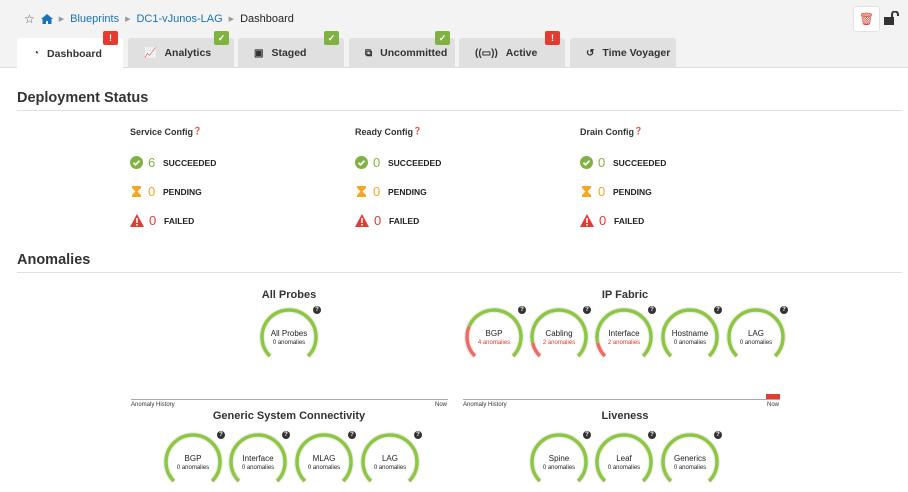 The width and height of the screenshot is (908, 492). I want to click on staged-icon: ▣, so click(259, 53).